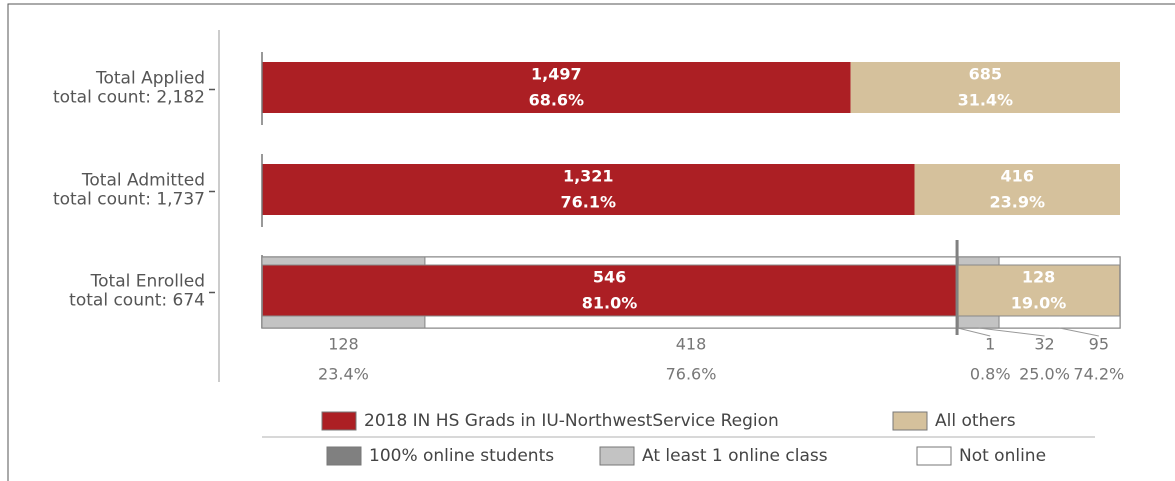 This screenshot has width=1175, height=481. What do you see at coordinates (1017, 176) in the screenshot?
I see `bar-value-label: 416` at bounding box center [1017, 176].